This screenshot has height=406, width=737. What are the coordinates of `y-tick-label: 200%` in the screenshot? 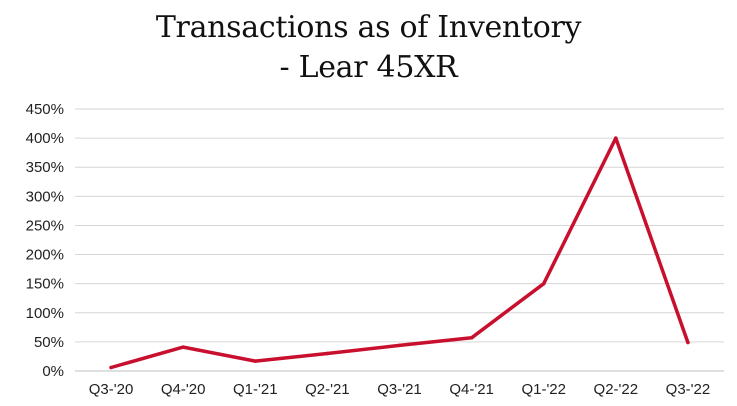 It's located at (45, 255).